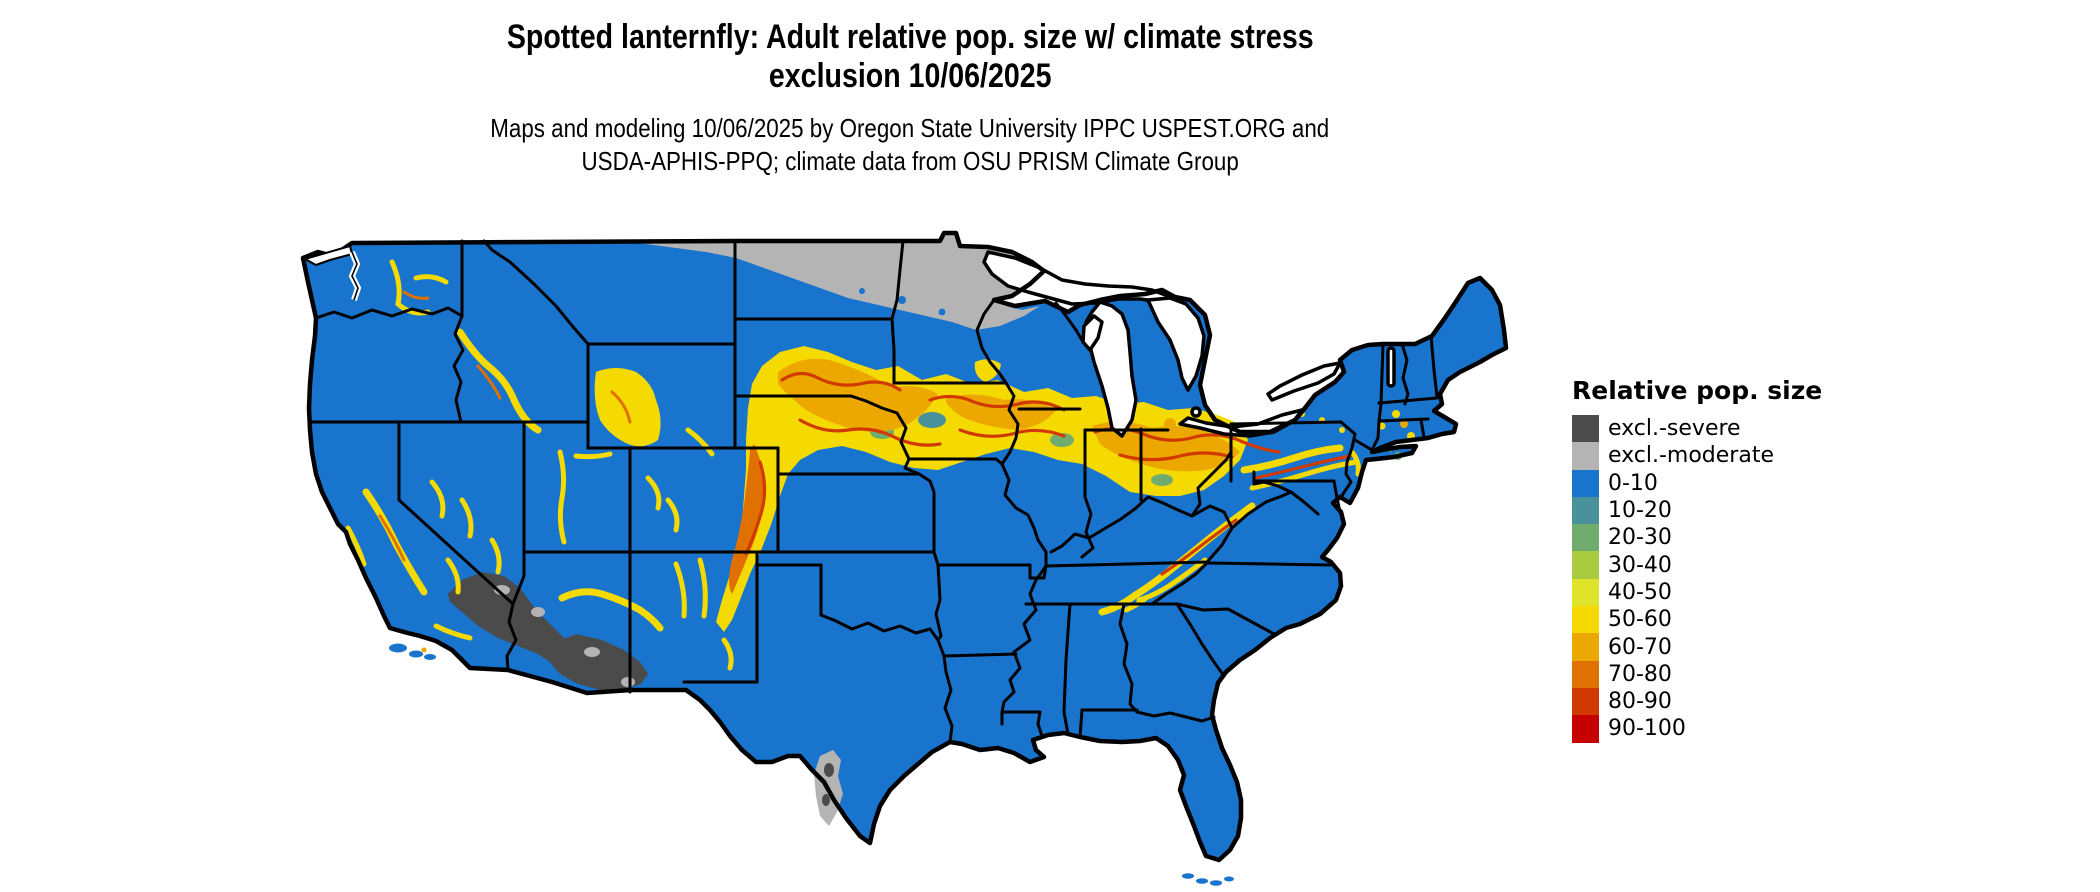 This screenshot has width=2100, height=892. What do you see at coordinates (489, 382) in the screenshot?
I see `idaho-orange` at bounding box center [489, 382].